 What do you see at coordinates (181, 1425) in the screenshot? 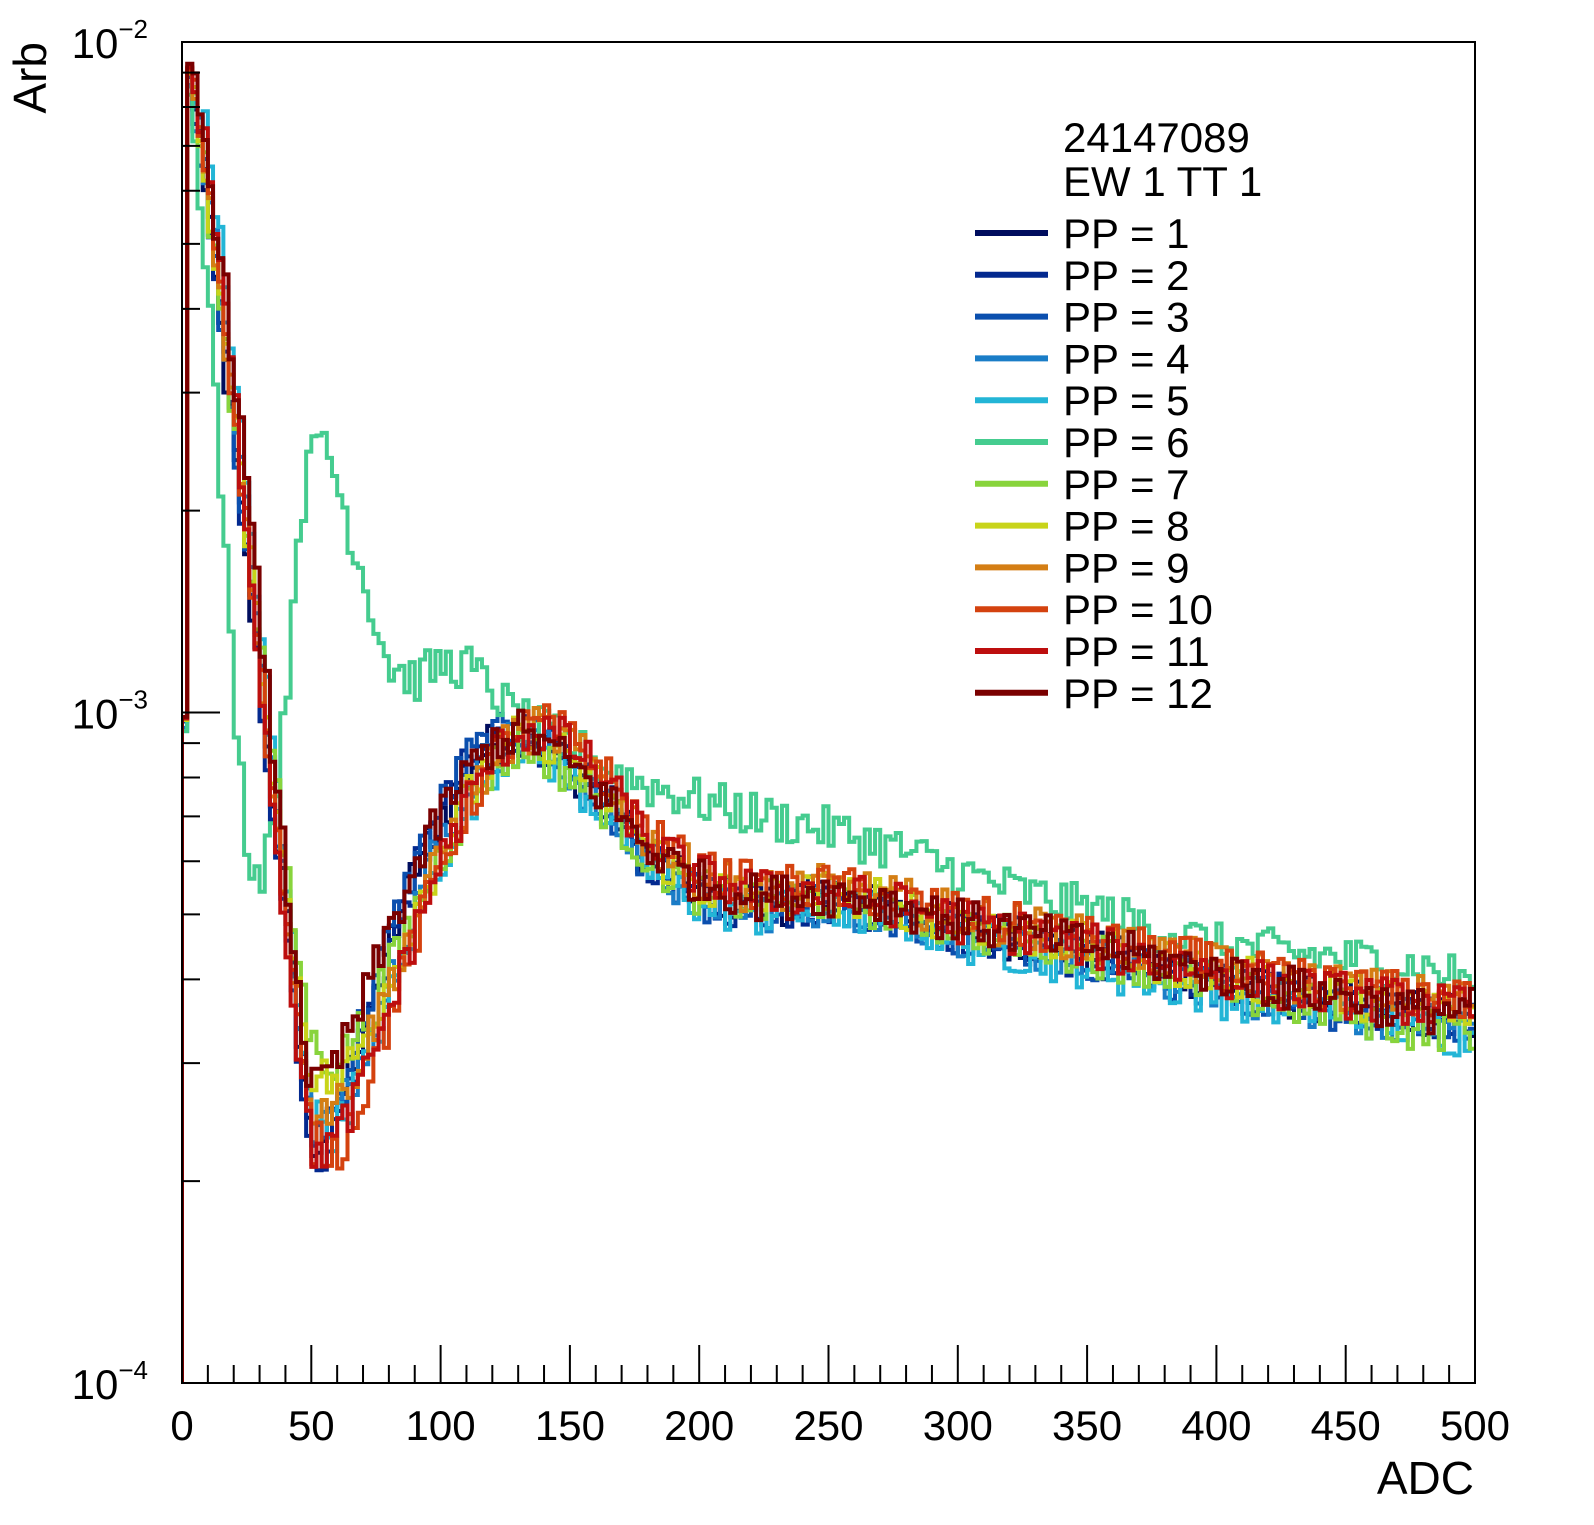
I see `x-tick-label: 0` at bounding box center [181, 1425].